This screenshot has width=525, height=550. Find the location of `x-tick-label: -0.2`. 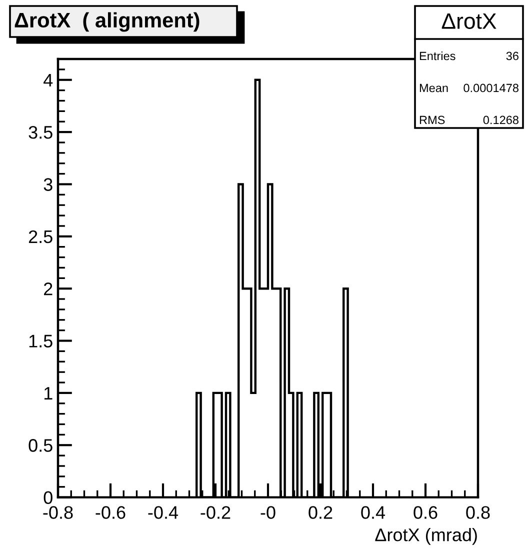

x-tick-label: -0.2 is located at coordinates (215, 512).